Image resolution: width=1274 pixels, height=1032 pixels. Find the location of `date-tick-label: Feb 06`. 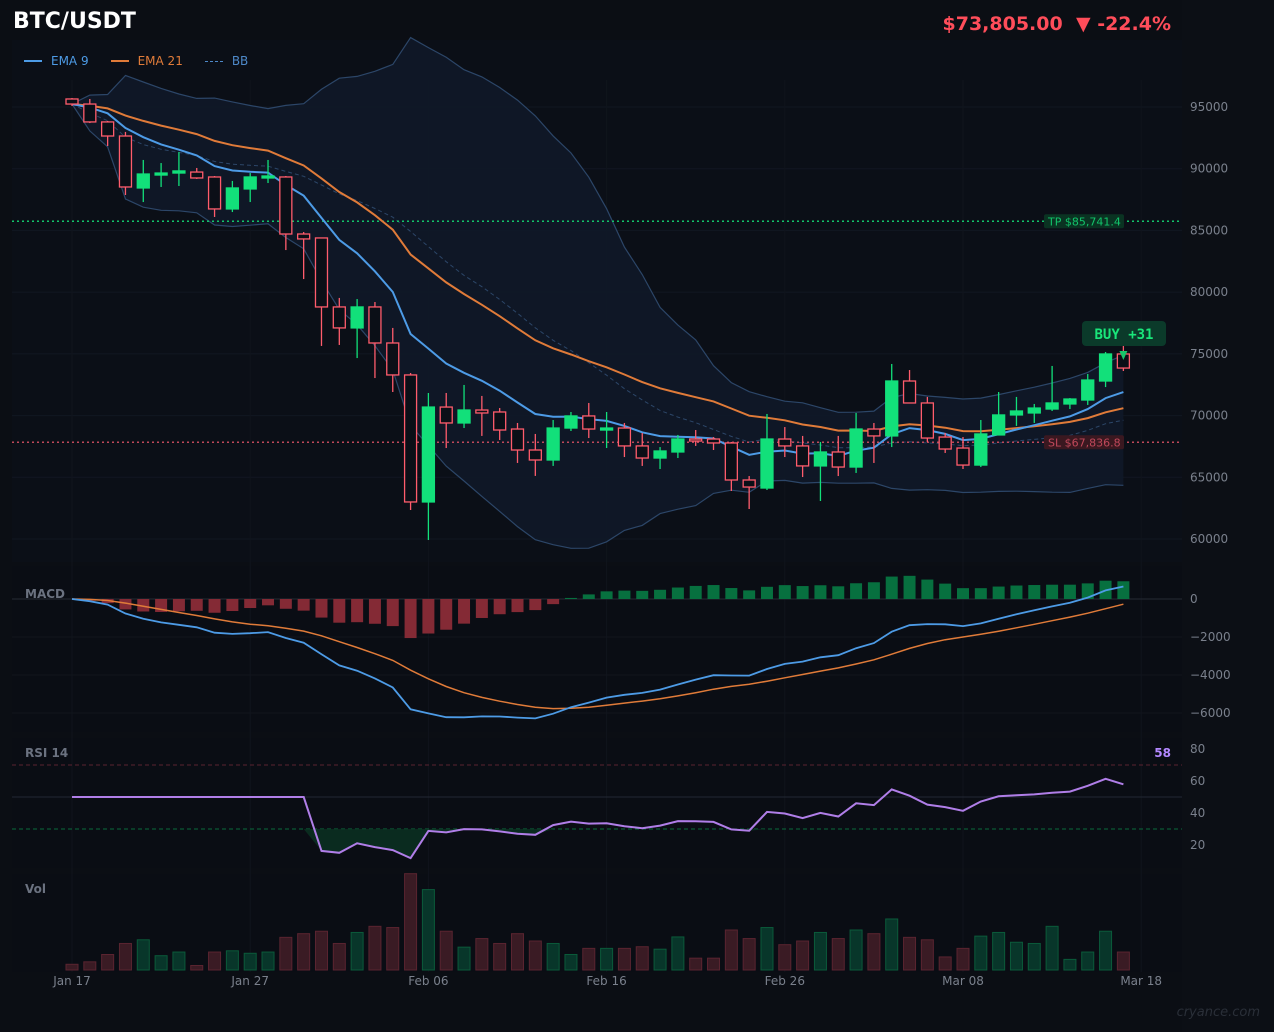

date-tick-label: Feb 06 is located at coordinates (428, 981).